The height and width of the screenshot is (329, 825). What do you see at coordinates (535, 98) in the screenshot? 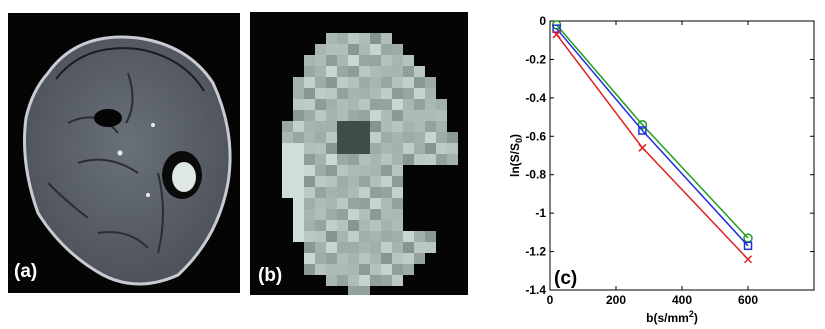
I see `y-tick-label: -0.4` at bounding box center [535, 98].